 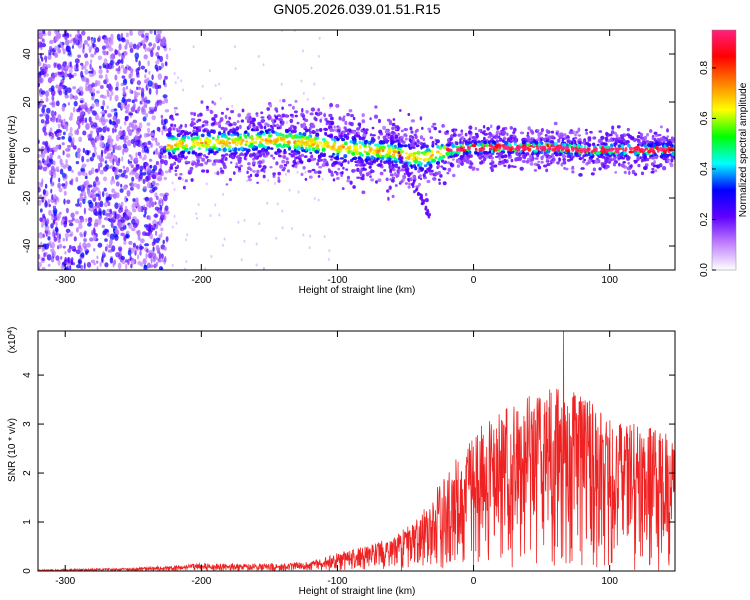 What do you see at coordinates (27, 424) in the screenshot?
I see `y-tick-label: 3` at bounding box center [27, 424].